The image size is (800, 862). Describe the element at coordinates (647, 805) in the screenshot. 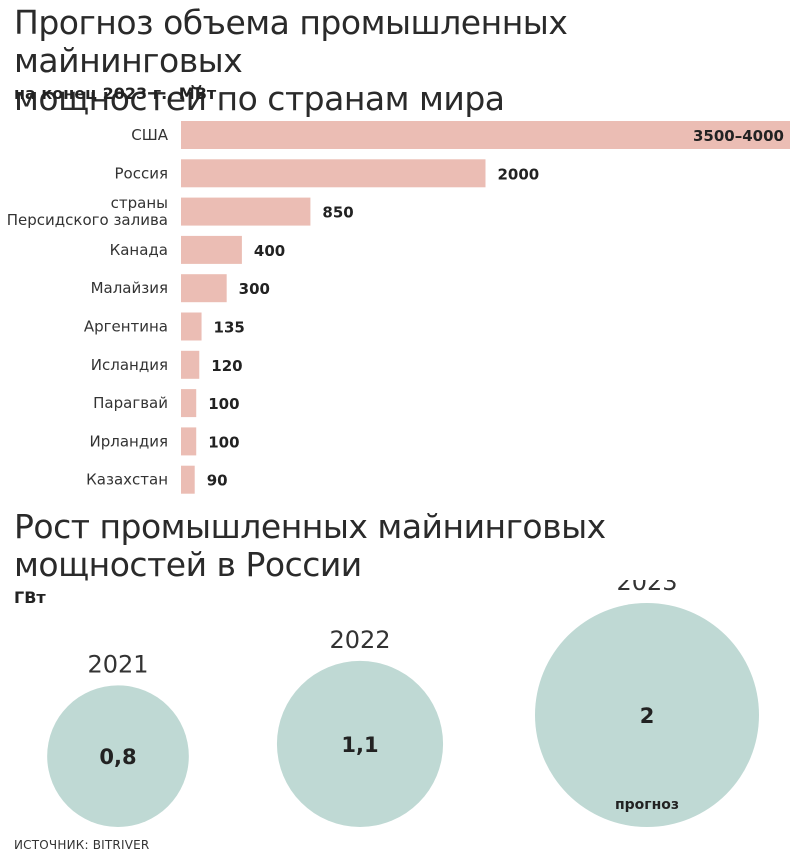

I see `forecast-note: прогноз` at that location.